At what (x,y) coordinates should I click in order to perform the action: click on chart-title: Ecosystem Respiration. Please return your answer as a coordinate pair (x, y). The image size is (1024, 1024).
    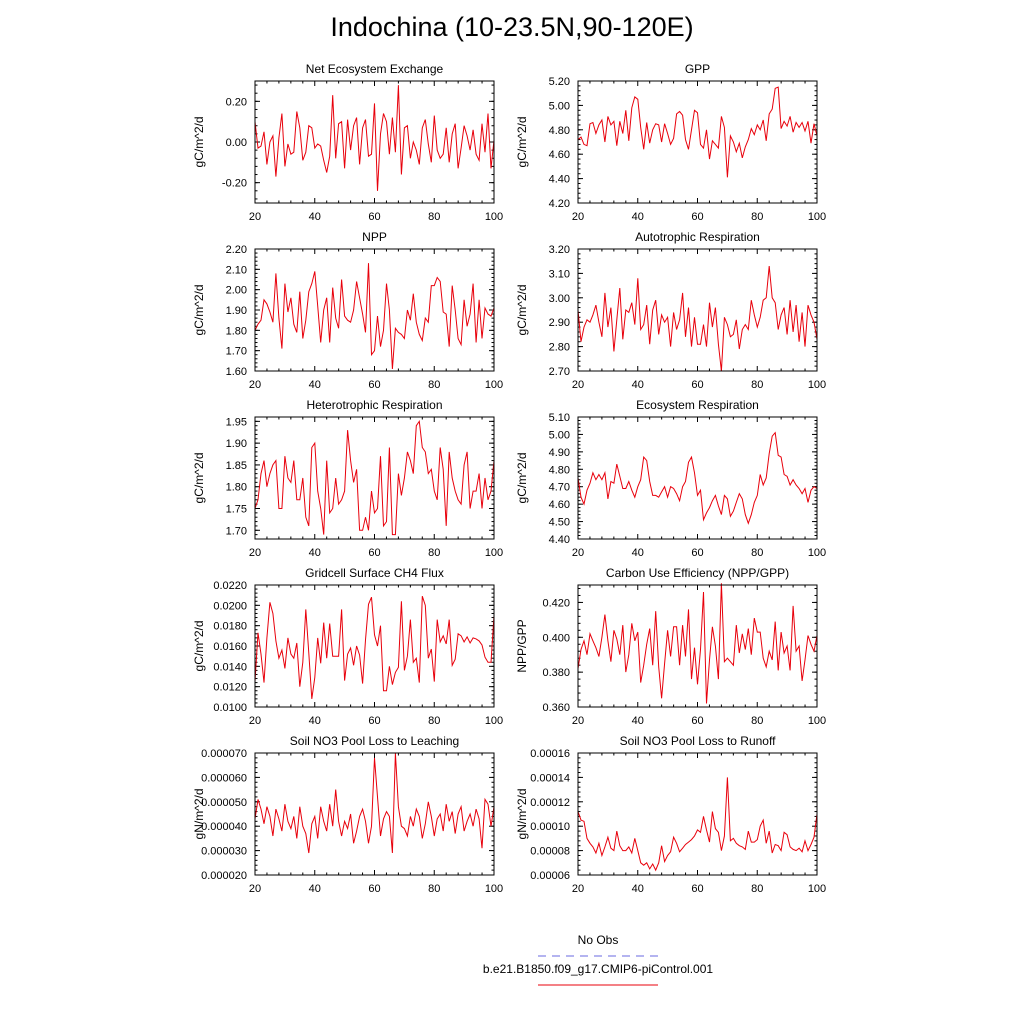
    Looking at the image, I should click on (697, 405).